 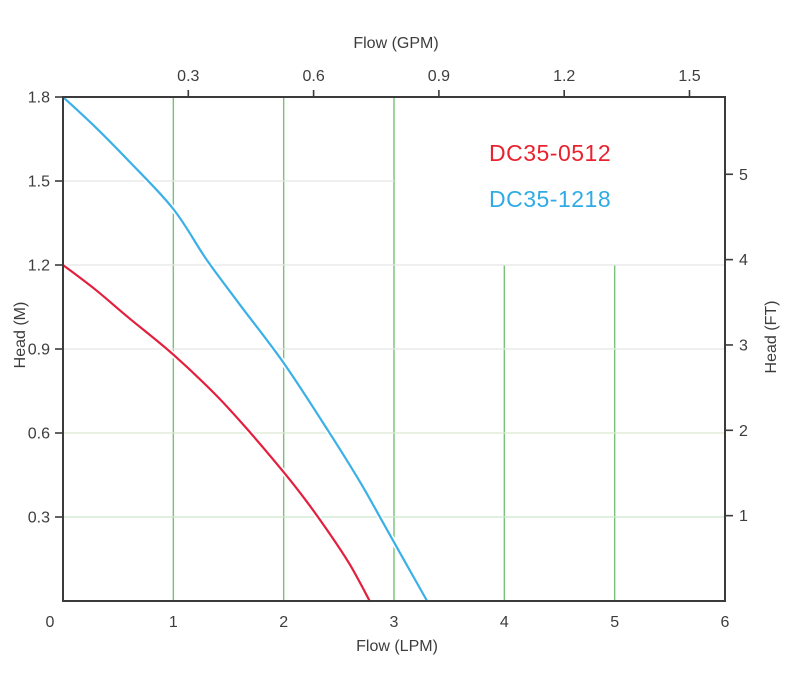 I want to click on legend-label: DC35-0512, so click(x=550, y=153).